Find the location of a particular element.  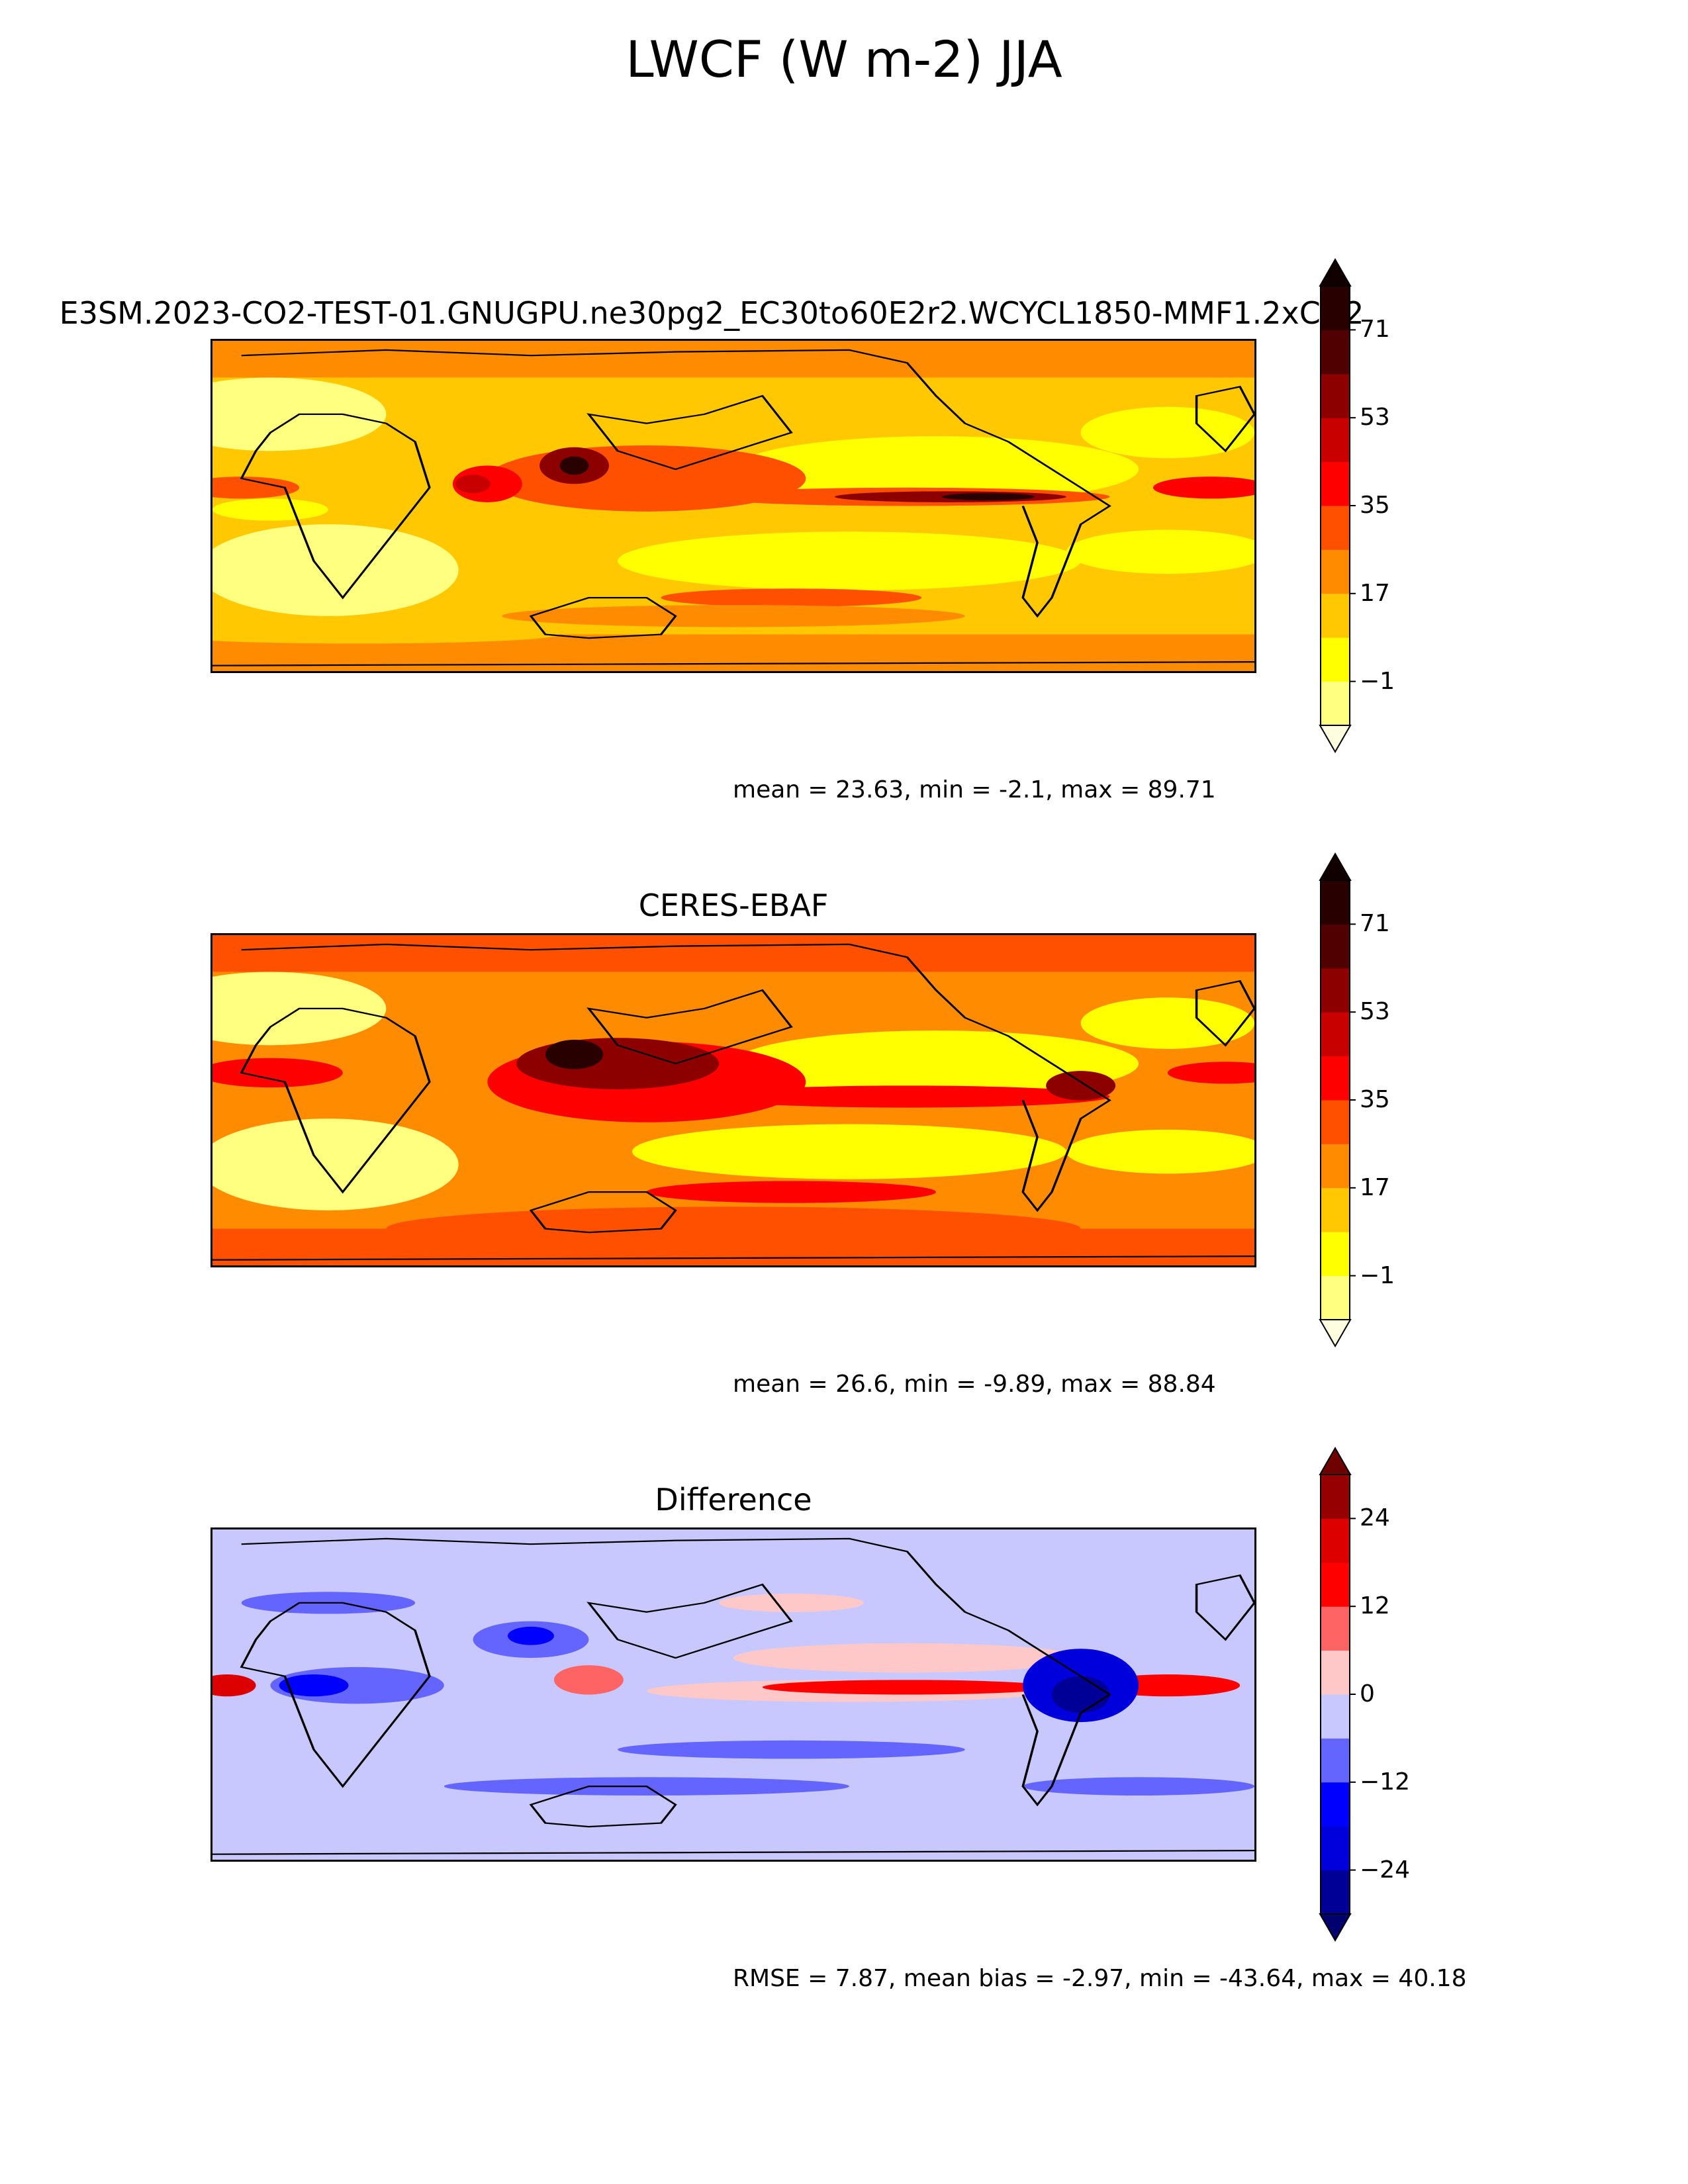

field-obs is located at coordinates (733, 1100).